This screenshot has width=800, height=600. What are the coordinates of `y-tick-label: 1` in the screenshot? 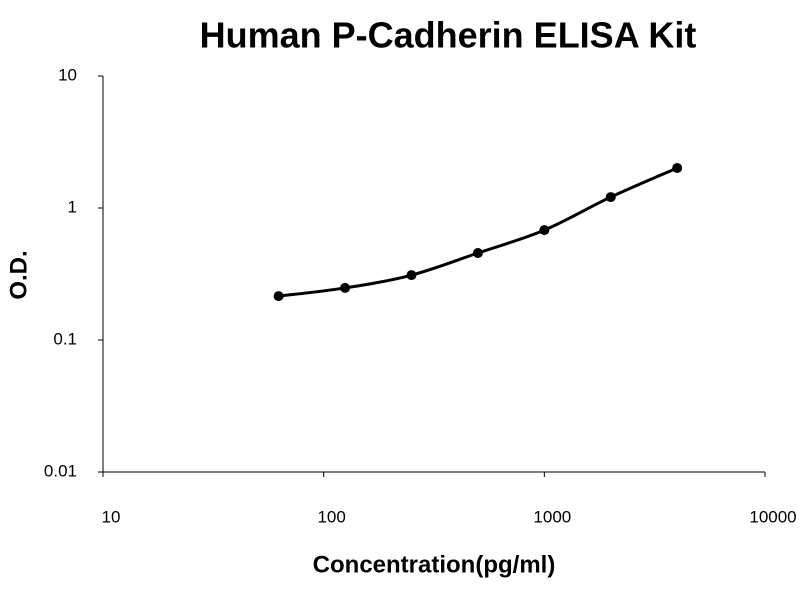 It's located at (72, 206).